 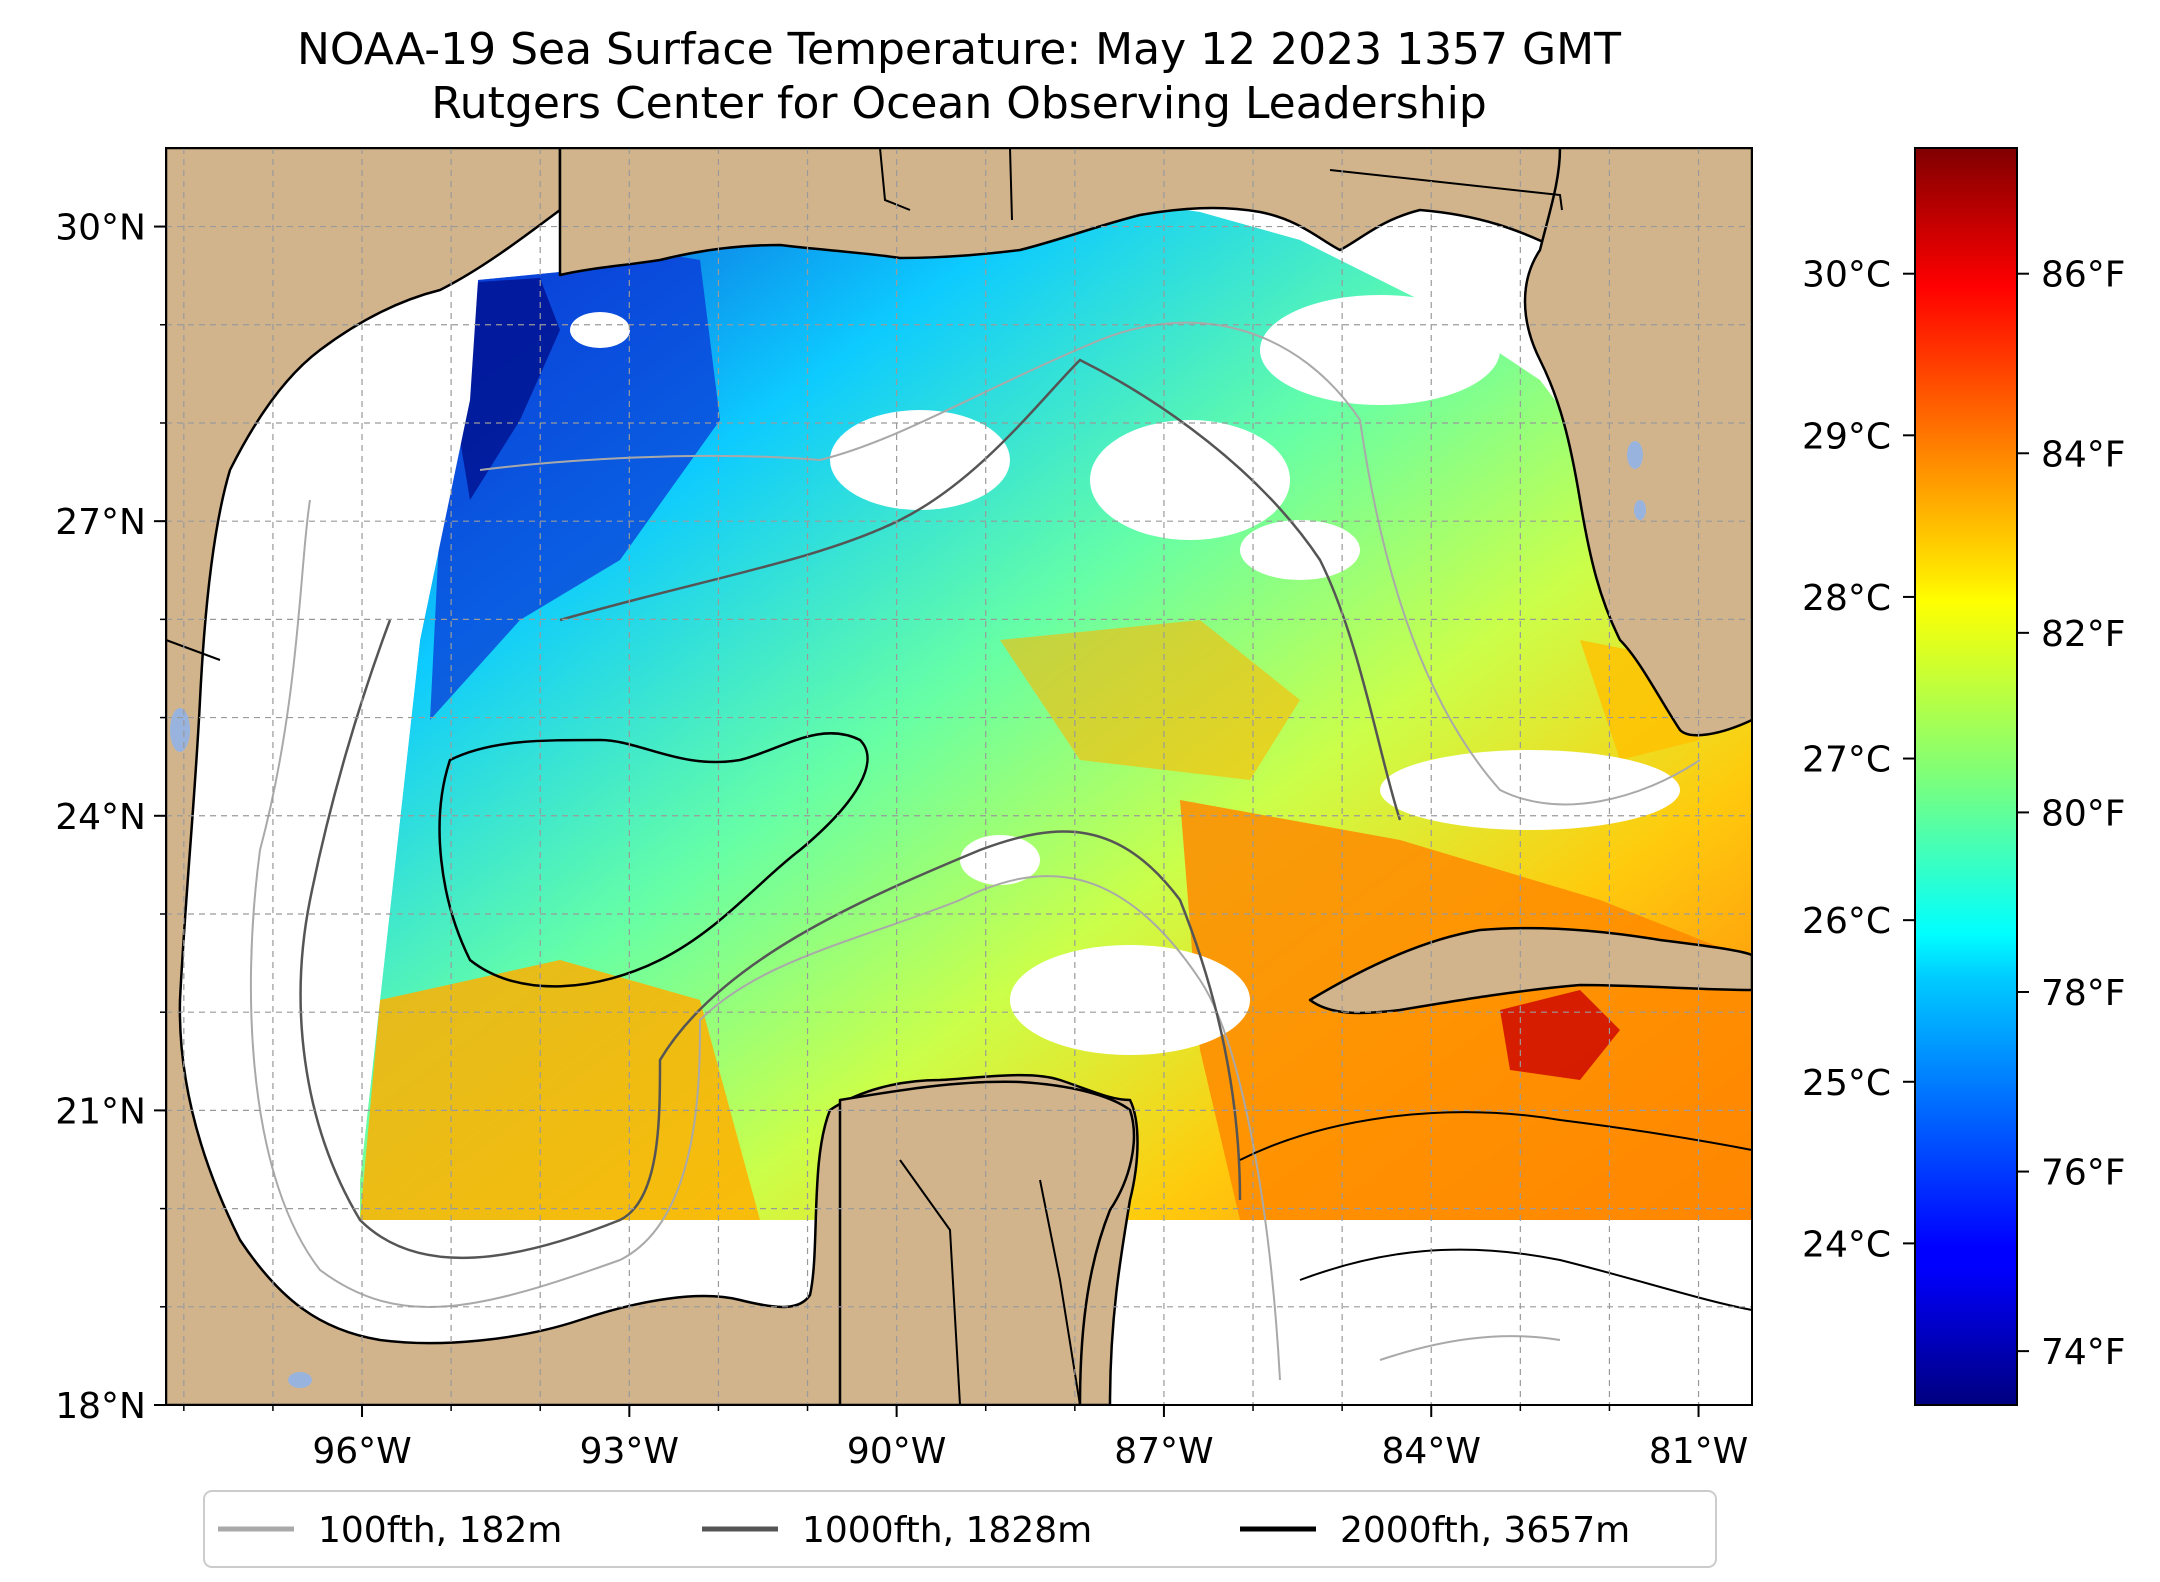 I want to click on celsius-tick-label: 24°C, so click(x=1846, y=1244).